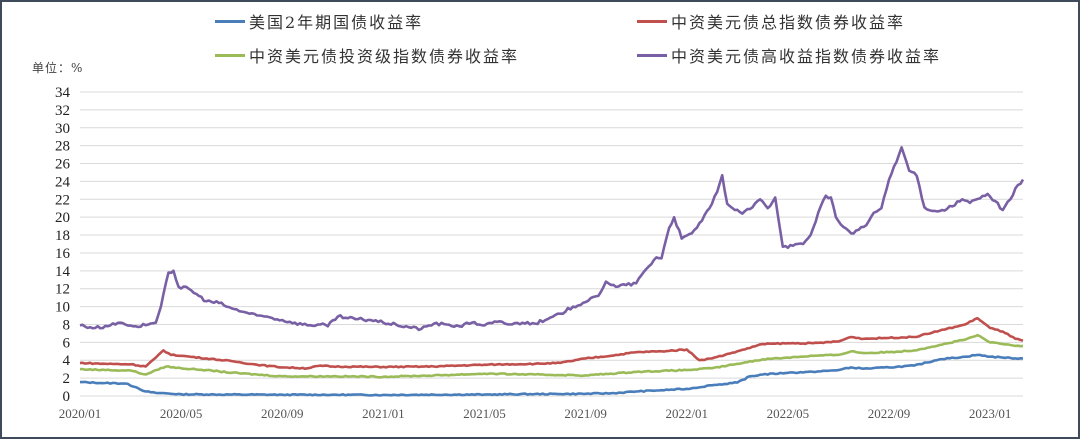  I want to click on y-tick-label: 20, so click(62, 218).